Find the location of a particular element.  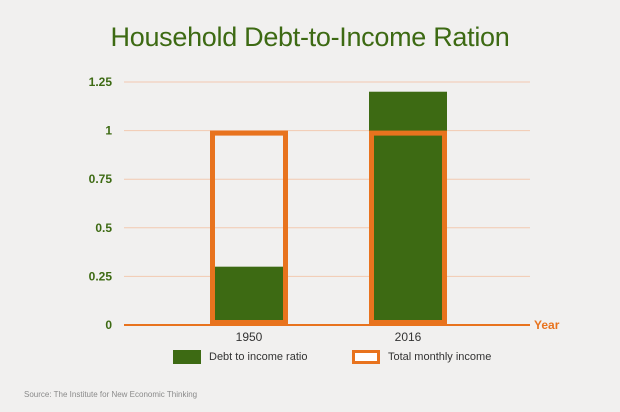

bar-debt-1950 is located at coordinates (249, 295).